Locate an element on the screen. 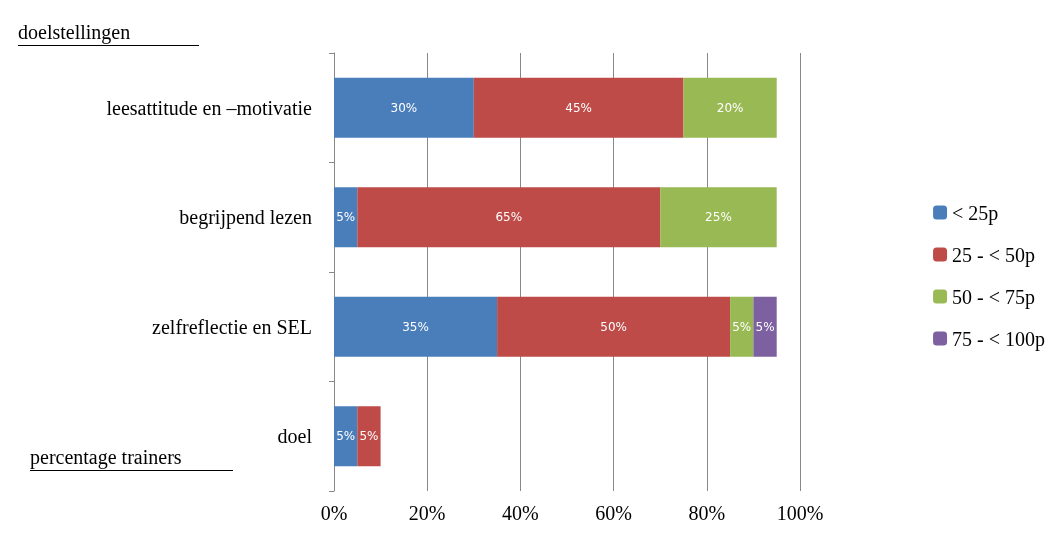 This screenshot has width=1063, height=551. data-label: 30% is located at coordinates (404, 107).